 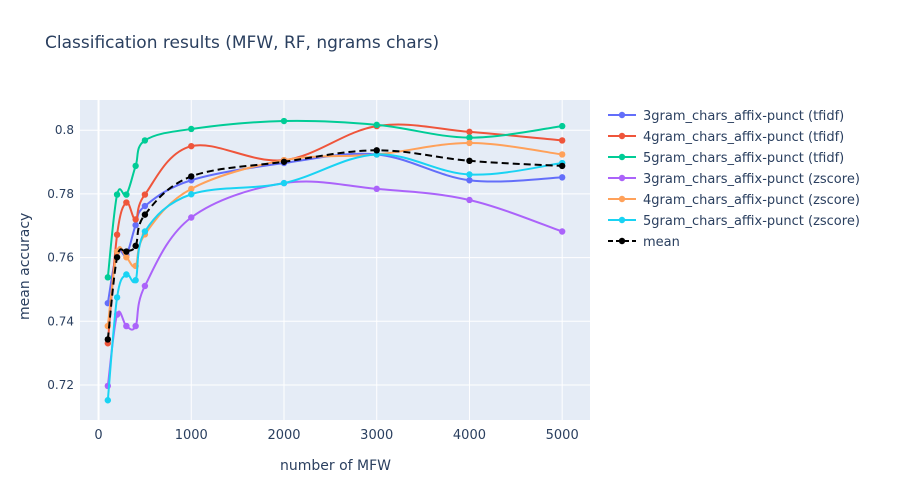 What do you see at coordinates (60, 321) in the screenshot?
I see `y-tick-label: 0.74` at bounding box center [60, 321].